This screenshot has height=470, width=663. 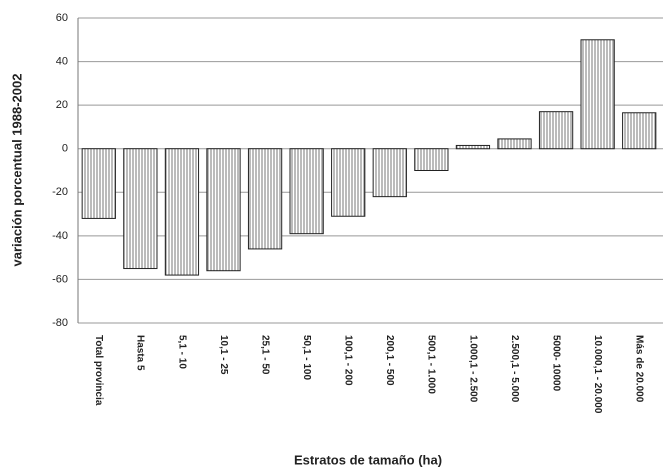 What do you see at coordinates (181, 352) in the screenshot?
I see `x-tick-label: 5,1 - 10` at bounding box center [181, 352].